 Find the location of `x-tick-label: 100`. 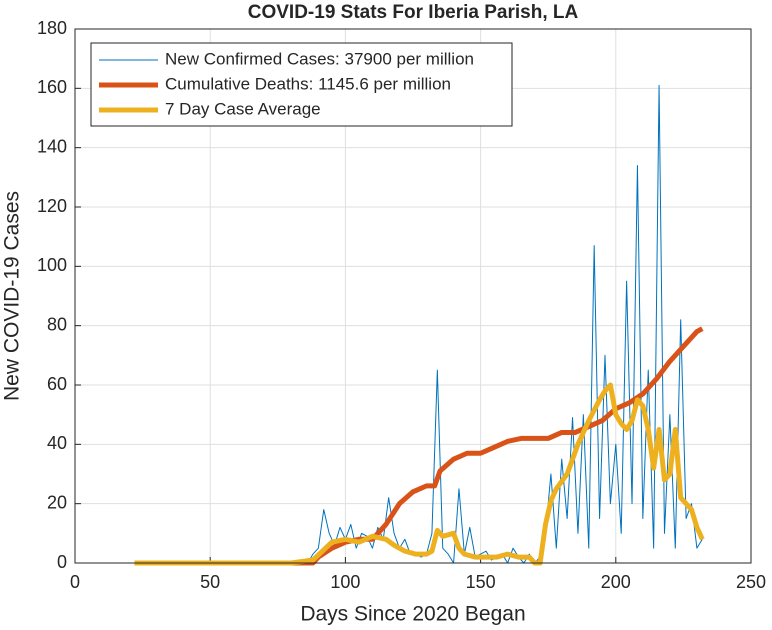

x-tick-label: 100 is located at coordinates (345, 582).